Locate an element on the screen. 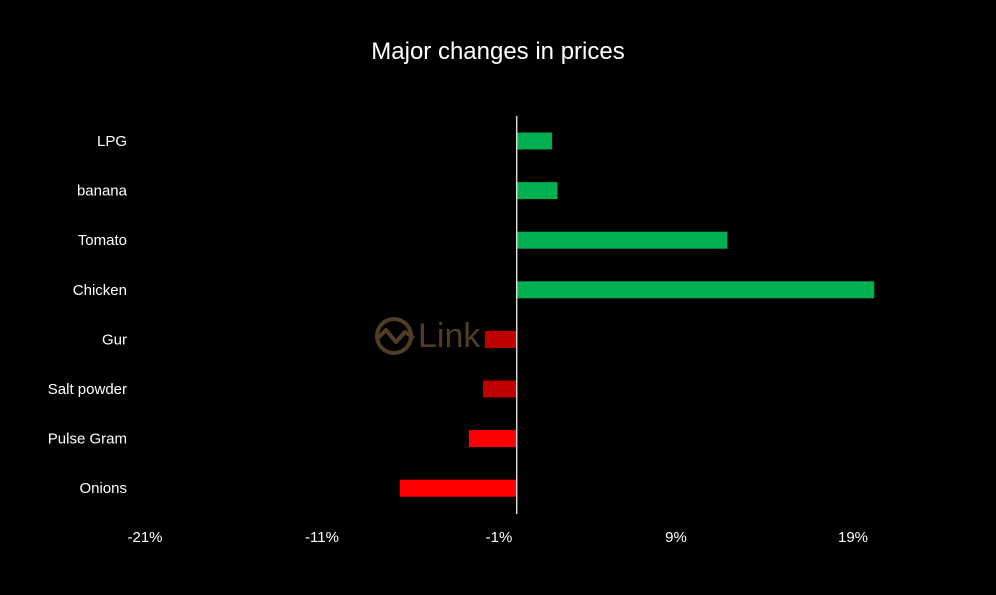 The height and width of the screenshot is (595, 996). clink-logo-icon is located at coordinates (395, 336).